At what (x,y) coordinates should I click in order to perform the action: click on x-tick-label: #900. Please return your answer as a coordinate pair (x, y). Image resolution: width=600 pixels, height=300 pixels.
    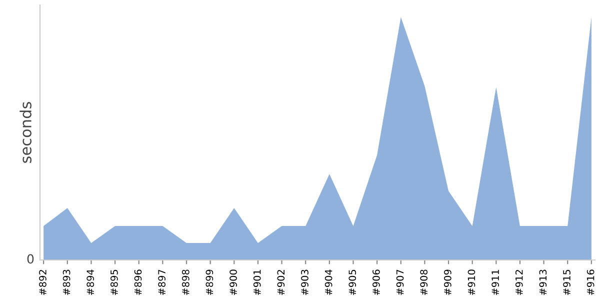
    Looking at the image, I should click on (233, 282).